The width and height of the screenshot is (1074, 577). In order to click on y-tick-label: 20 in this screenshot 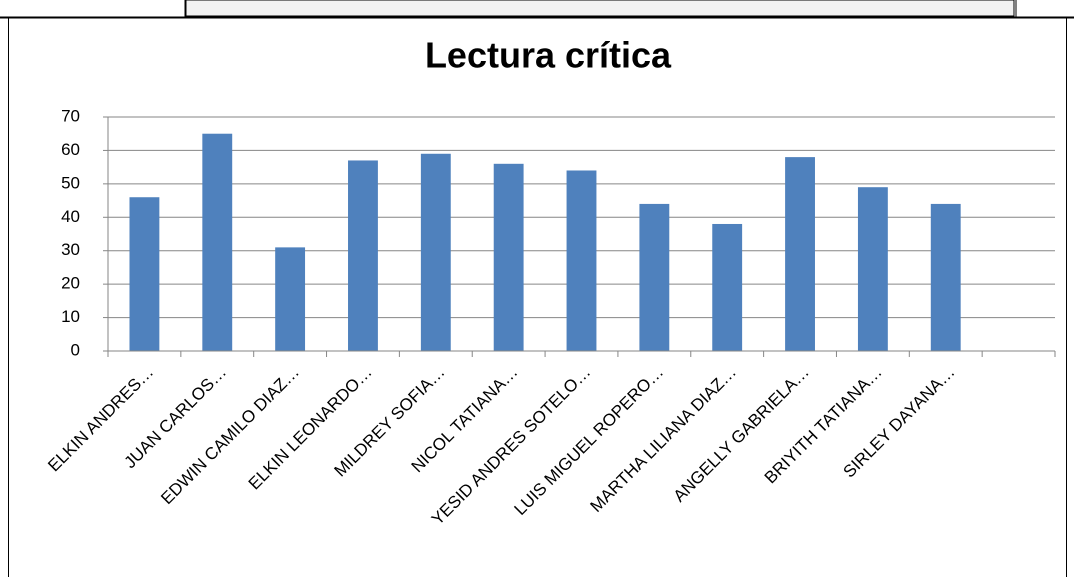, I will do `click(70, 283)`.